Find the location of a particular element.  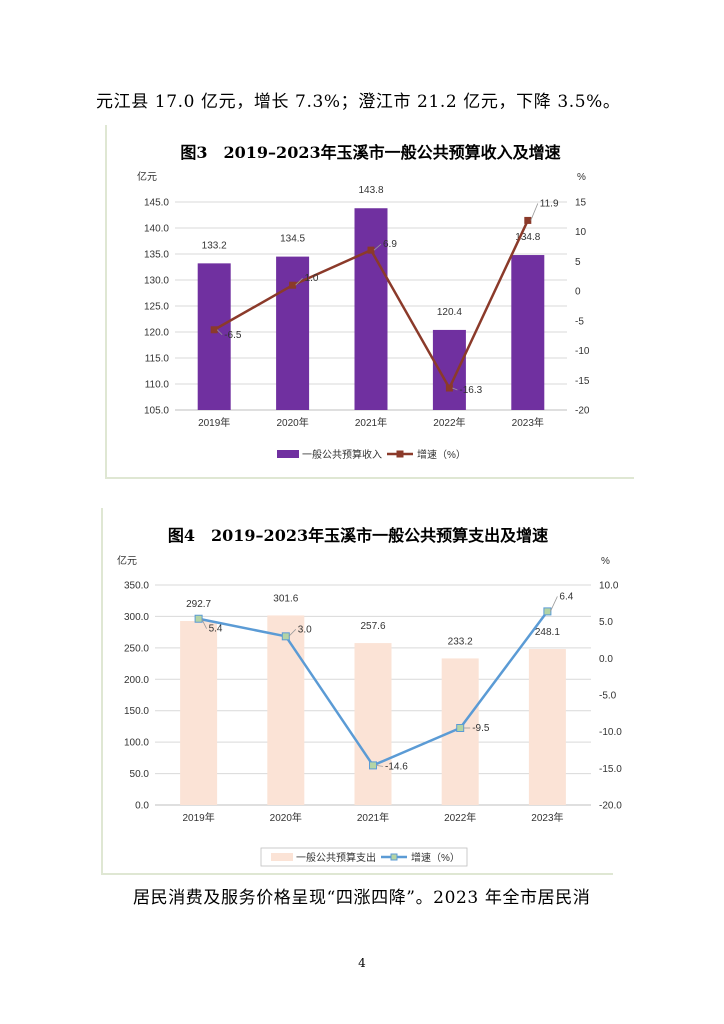

legend-box is located at coordinates (364, 857).